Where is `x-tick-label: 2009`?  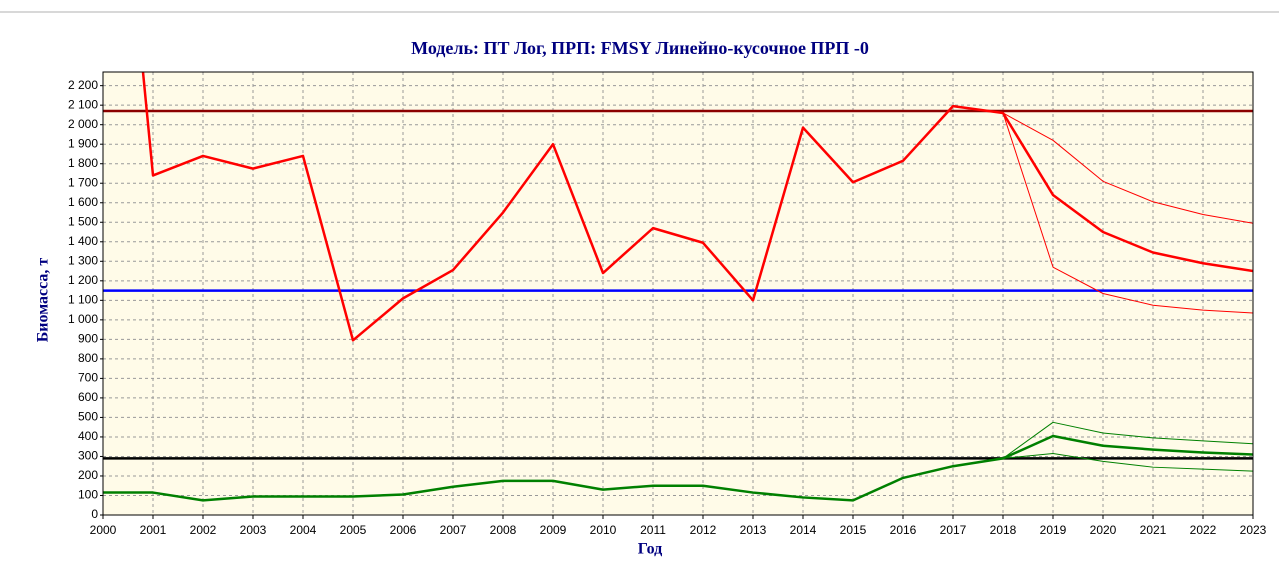 x-tick-label: 2009 is located at coordinates (553, 530).